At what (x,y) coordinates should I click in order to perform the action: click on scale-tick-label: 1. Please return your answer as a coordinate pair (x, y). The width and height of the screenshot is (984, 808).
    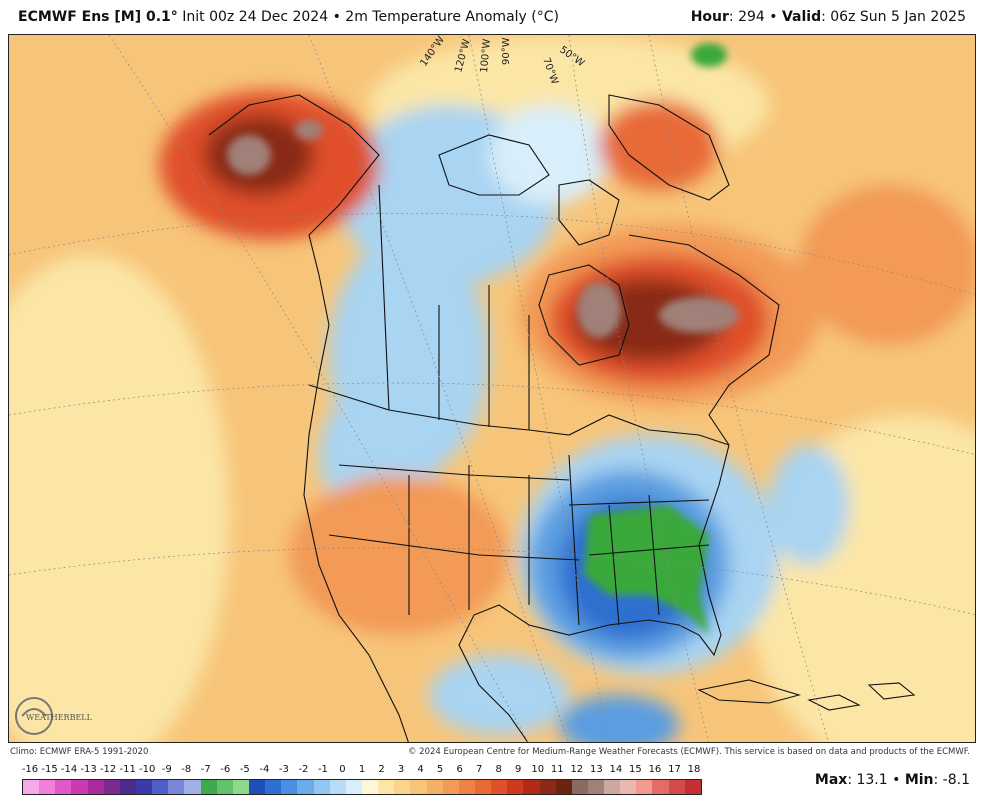
    Looking at the image, I should click on (362, 769).